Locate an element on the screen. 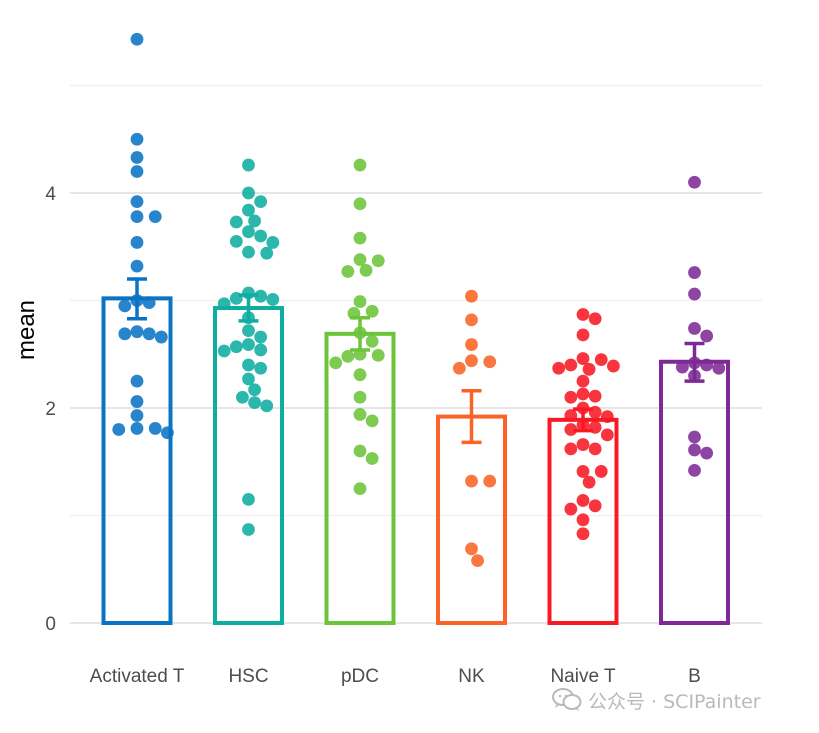 The height and width of the screenshot is (733, 819). watermark: 公众号 · SCIPainter is located at coordinates (656, 700).